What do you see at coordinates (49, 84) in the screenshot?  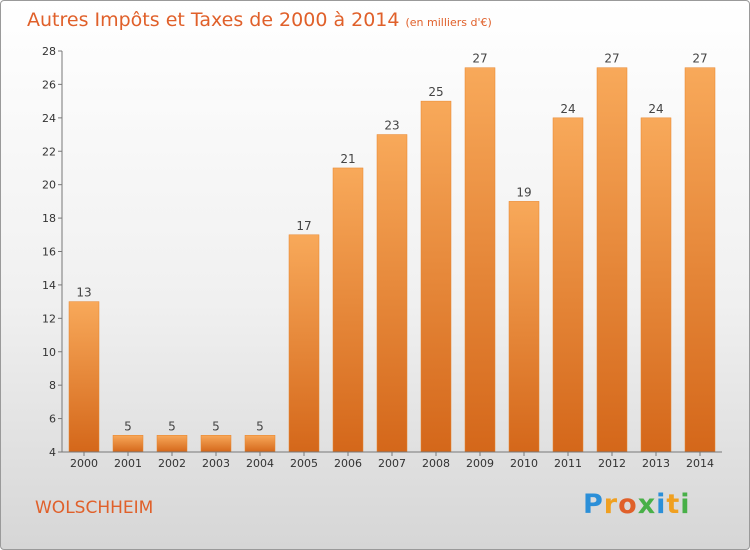 I see `y-tick-label: 26` at bounding box center [49, 84].